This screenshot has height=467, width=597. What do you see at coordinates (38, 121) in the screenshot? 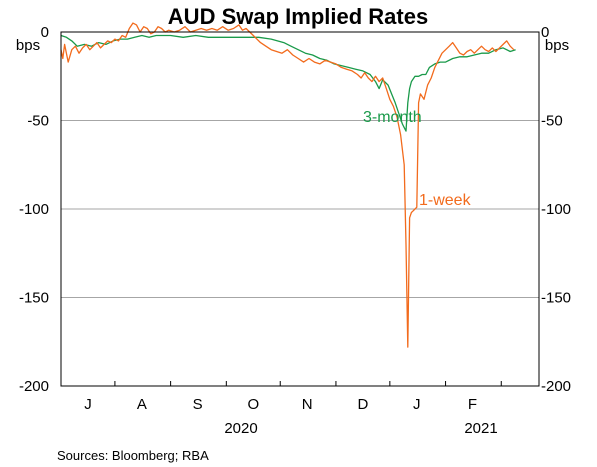
I see `y-tick-label-left: -50` at bounding box center [38, 121].